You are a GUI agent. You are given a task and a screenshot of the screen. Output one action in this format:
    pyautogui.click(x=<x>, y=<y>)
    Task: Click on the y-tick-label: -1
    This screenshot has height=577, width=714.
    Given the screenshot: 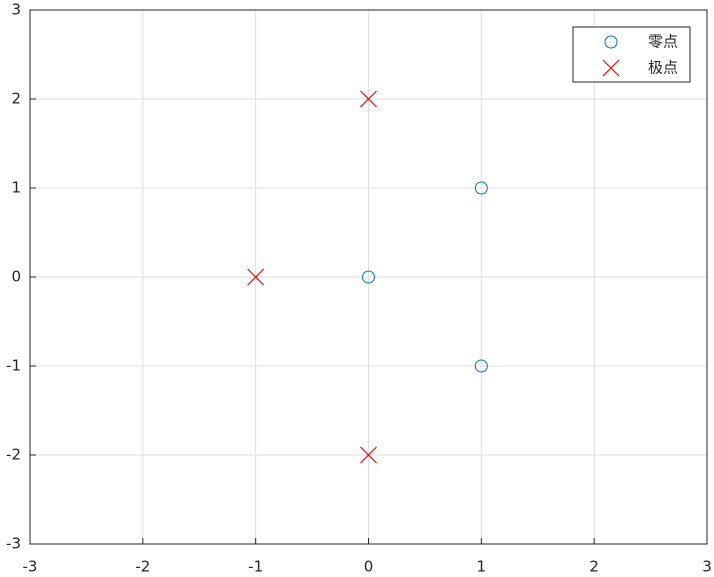 What is the action you would take?
    pyautogui.click(x=13, y=366)
    